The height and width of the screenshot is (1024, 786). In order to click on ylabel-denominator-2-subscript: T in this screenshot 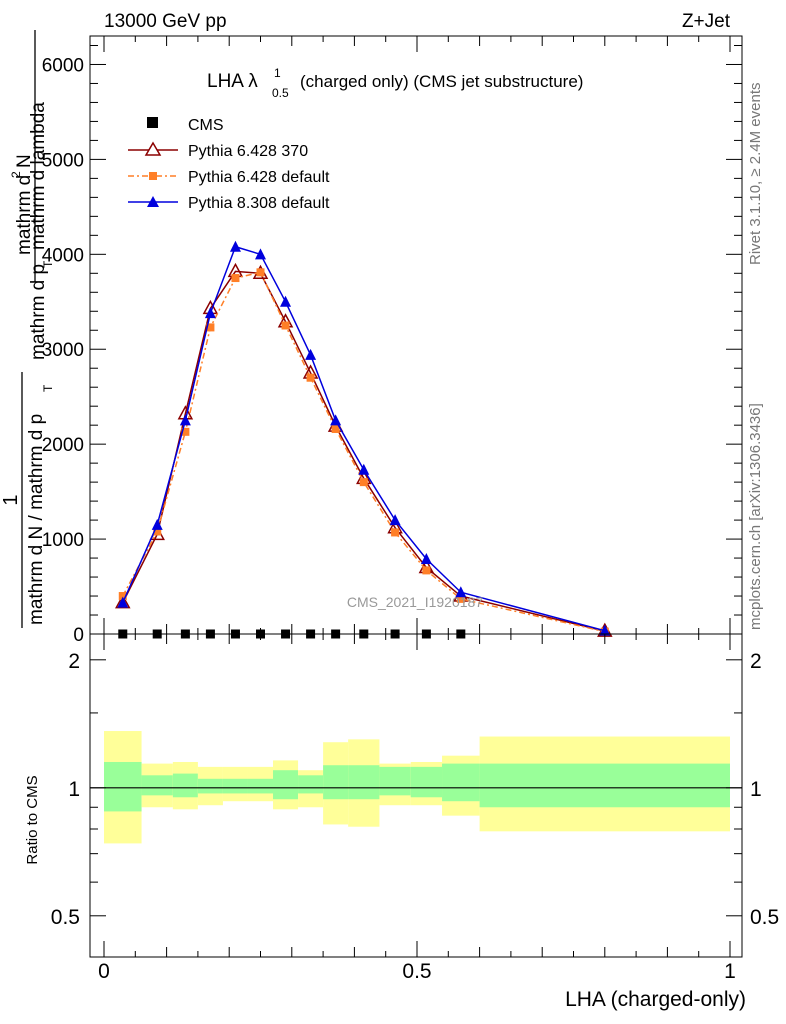, I will do `click(48, 264)`.